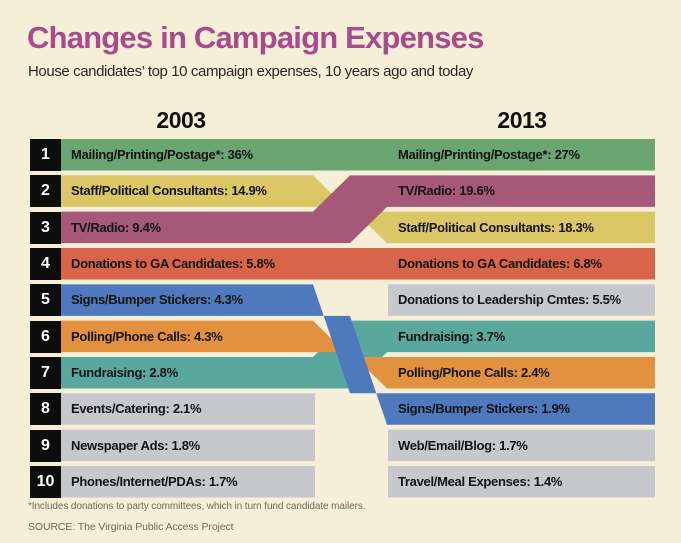 The image size is (681, 543). I want to click on band-travel-meal-expenses, so click(521, 481).